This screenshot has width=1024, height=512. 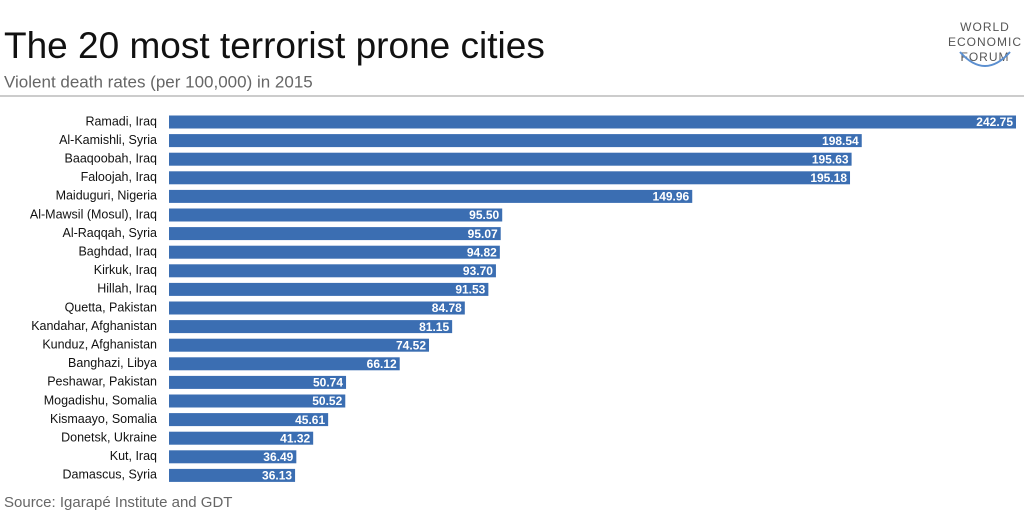 I want to click on category-label: Kunduz, Afghanistan, so click(x=99, y=344).